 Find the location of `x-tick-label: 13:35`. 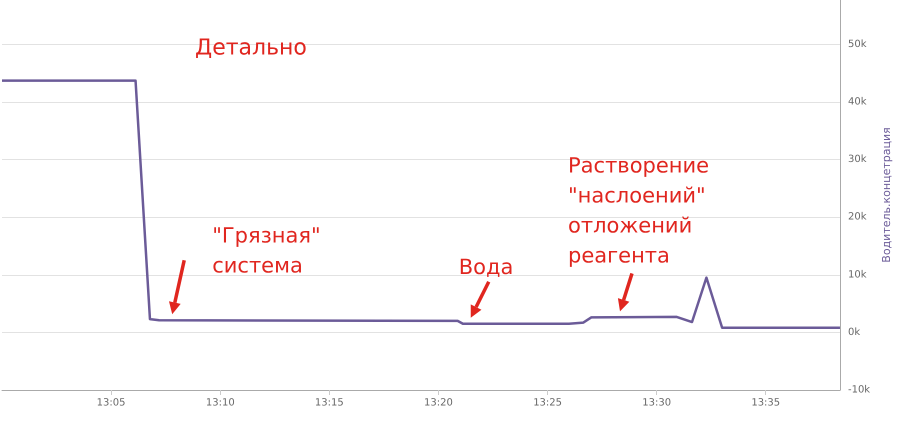

x-tick-label: 13:35 is located at coordinates (765, 403).